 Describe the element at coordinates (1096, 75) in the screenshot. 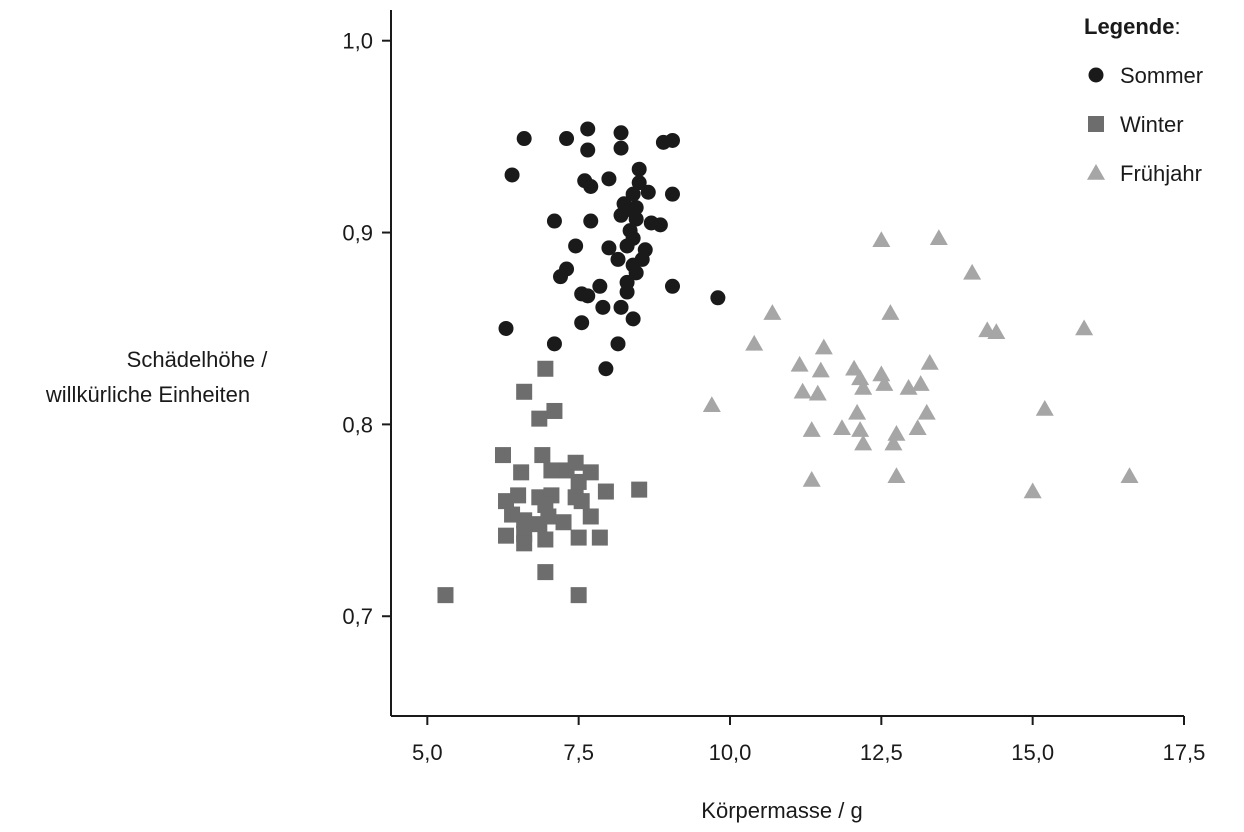

I see `legend-marker-circle` at that location.